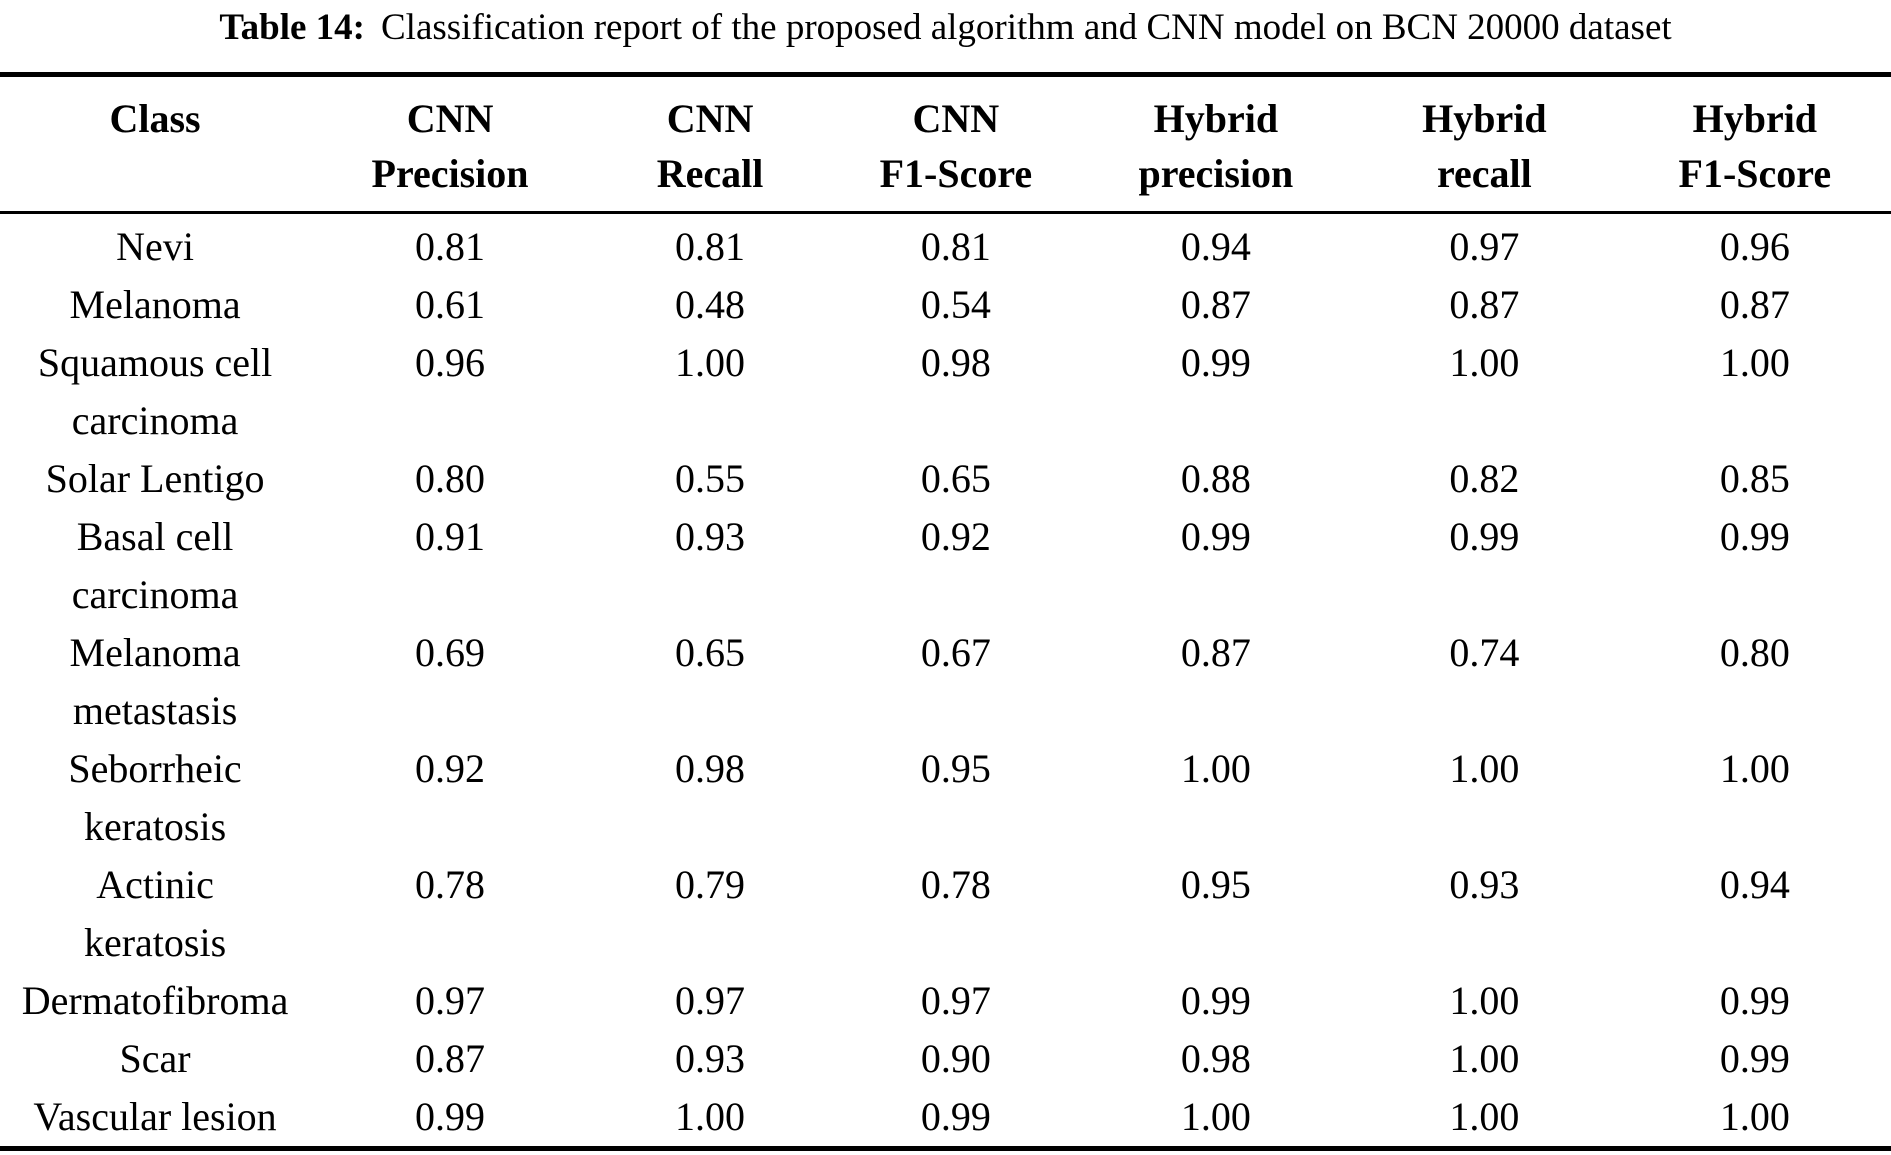 This screenshot has width=1891, height=1155. I want to click on metric-cell: 0.48, so click(710, 304).